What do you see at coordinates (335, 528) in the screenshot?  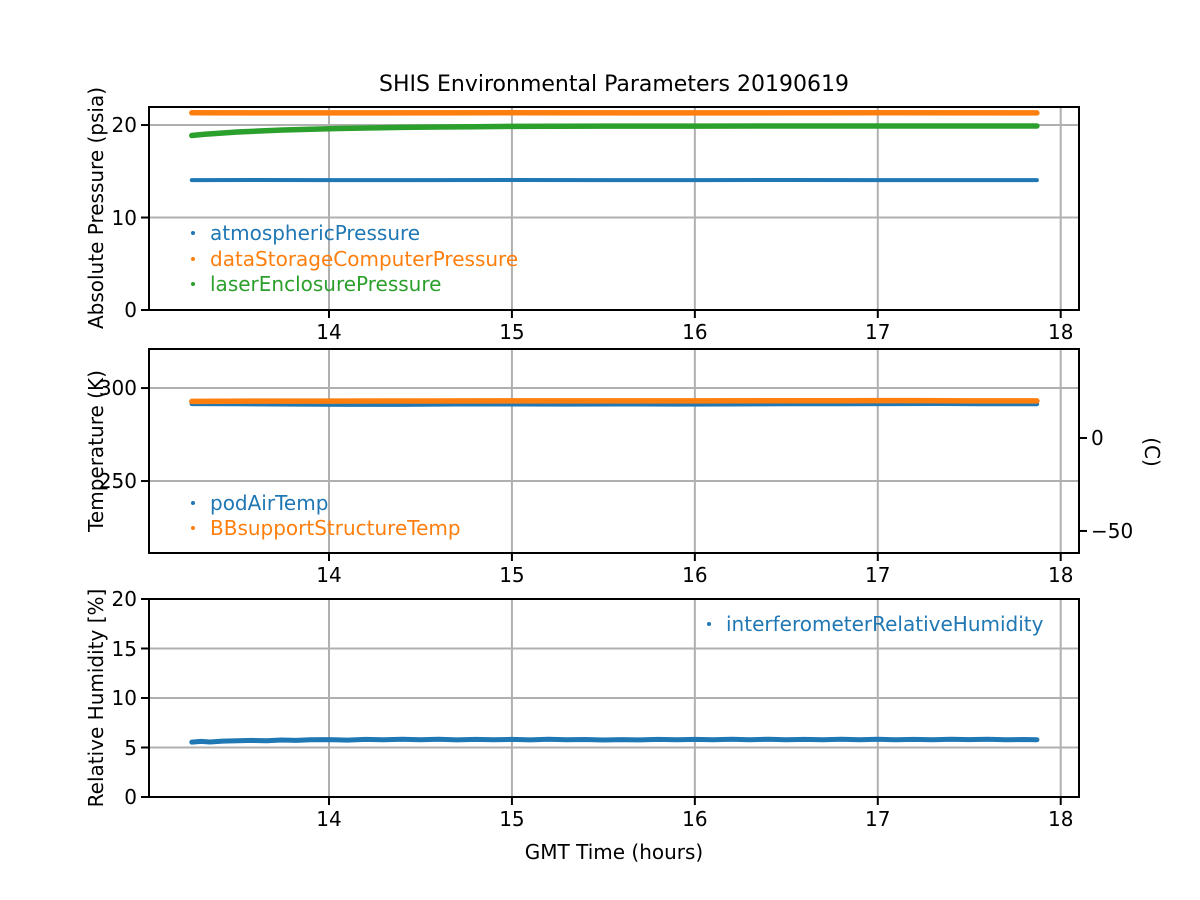 I see `legend-label: BBsupportStructureTemp` at bounding box center [335, 528].